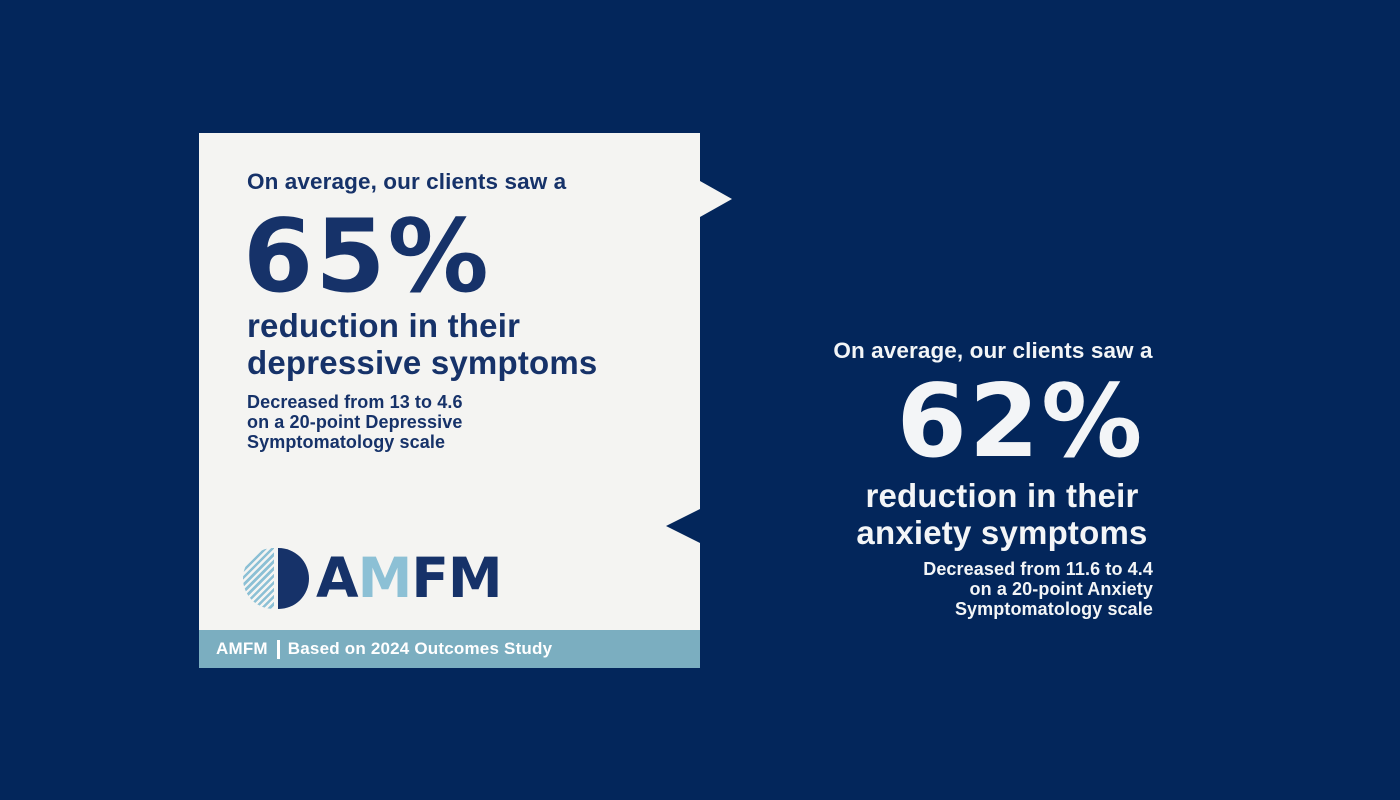  Describe the element at coordinates (407, 181) in the screenshot. I see `card-heading: On average, our clients saw a` at that location.